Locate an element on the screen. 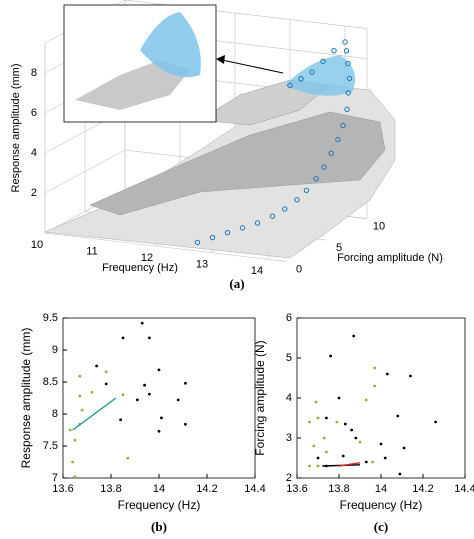 This screenshot has height=539, width=474. panel-label: (c) is located at coordinates (381, 526).